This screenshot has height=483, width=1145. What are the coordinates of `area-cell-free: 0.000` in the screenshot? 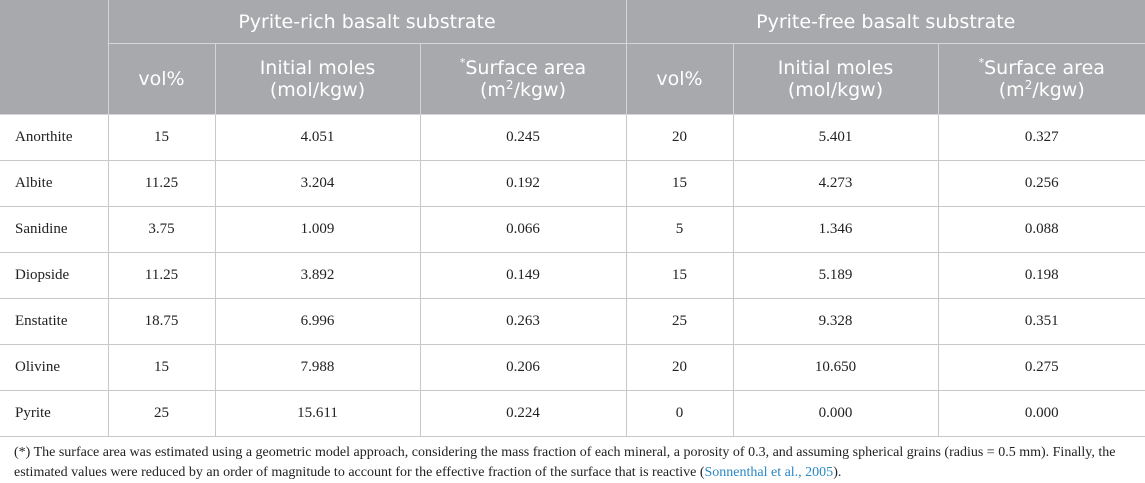 It's located at (1041, 413).